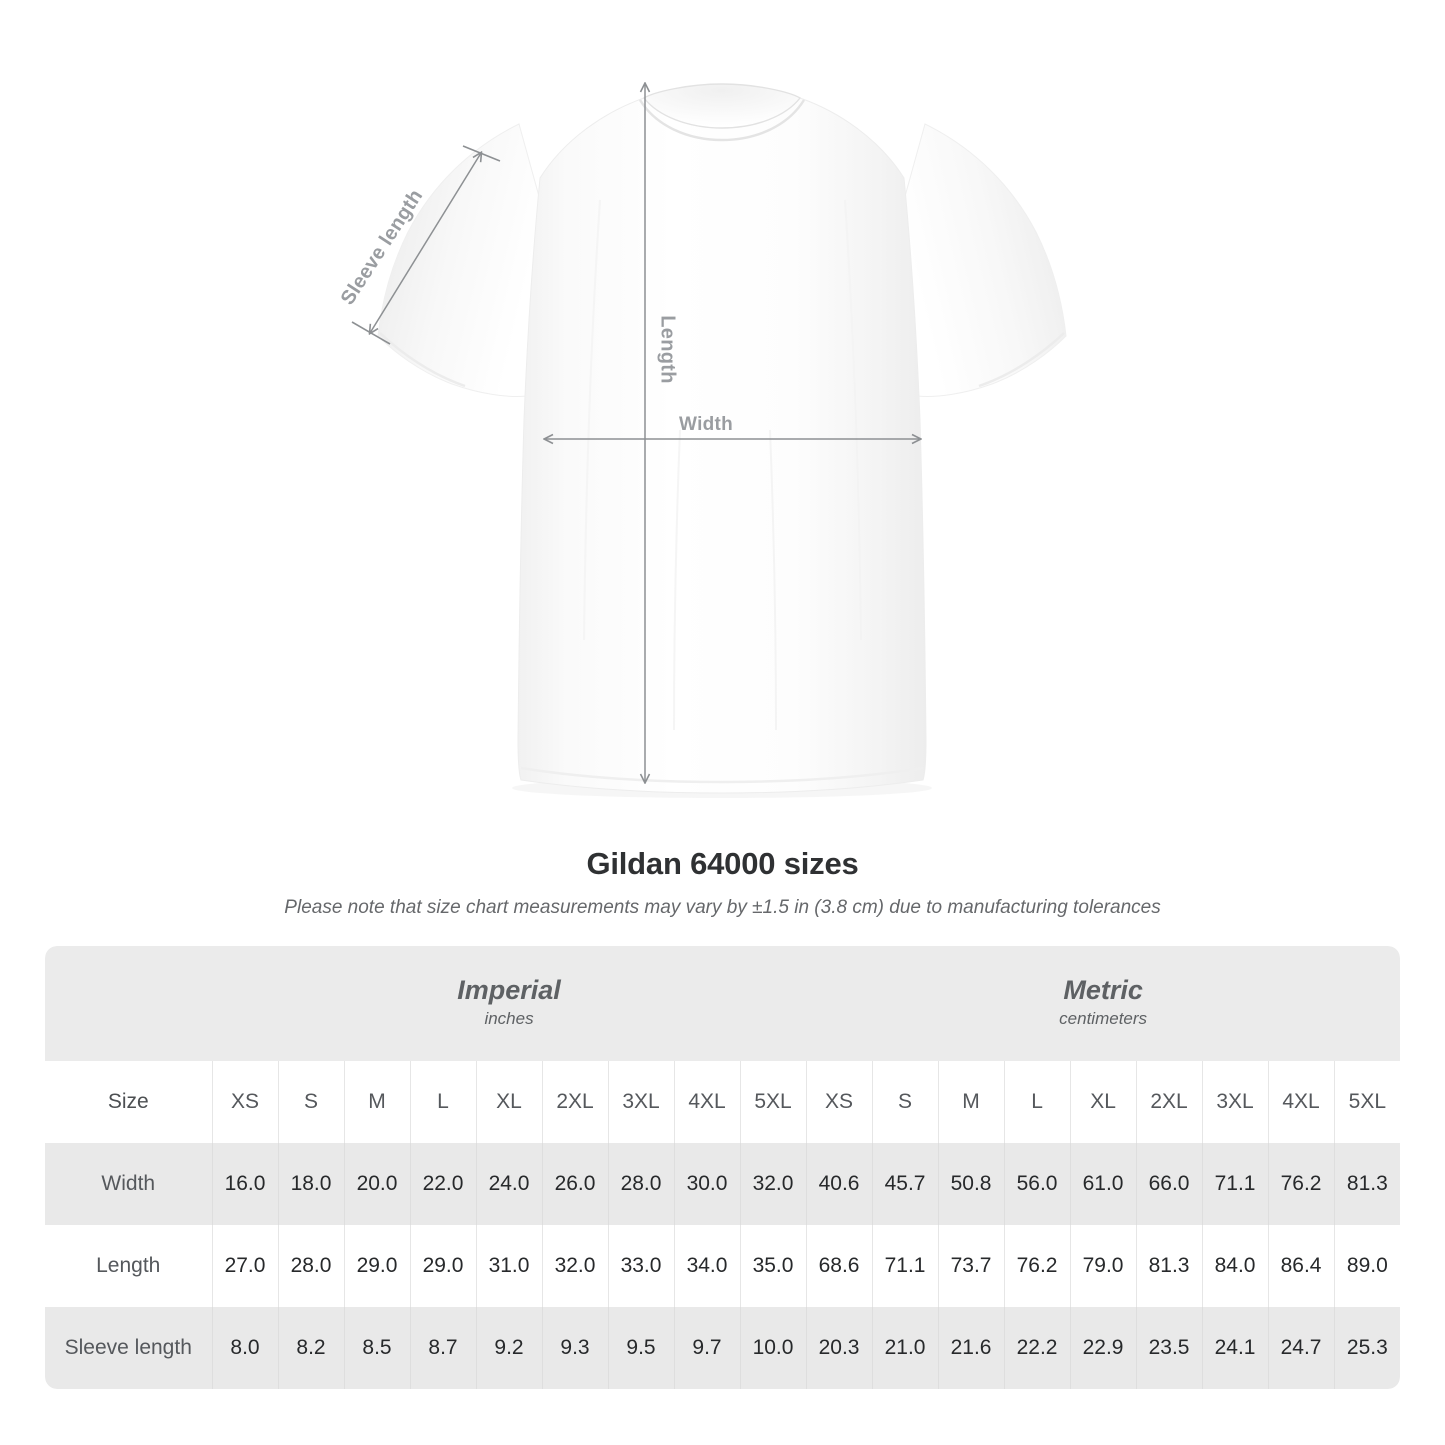 The width and height of the screenshot is (1445, 1445). I want to click on measurement-cell: 61.0, so click(1103, 1184).